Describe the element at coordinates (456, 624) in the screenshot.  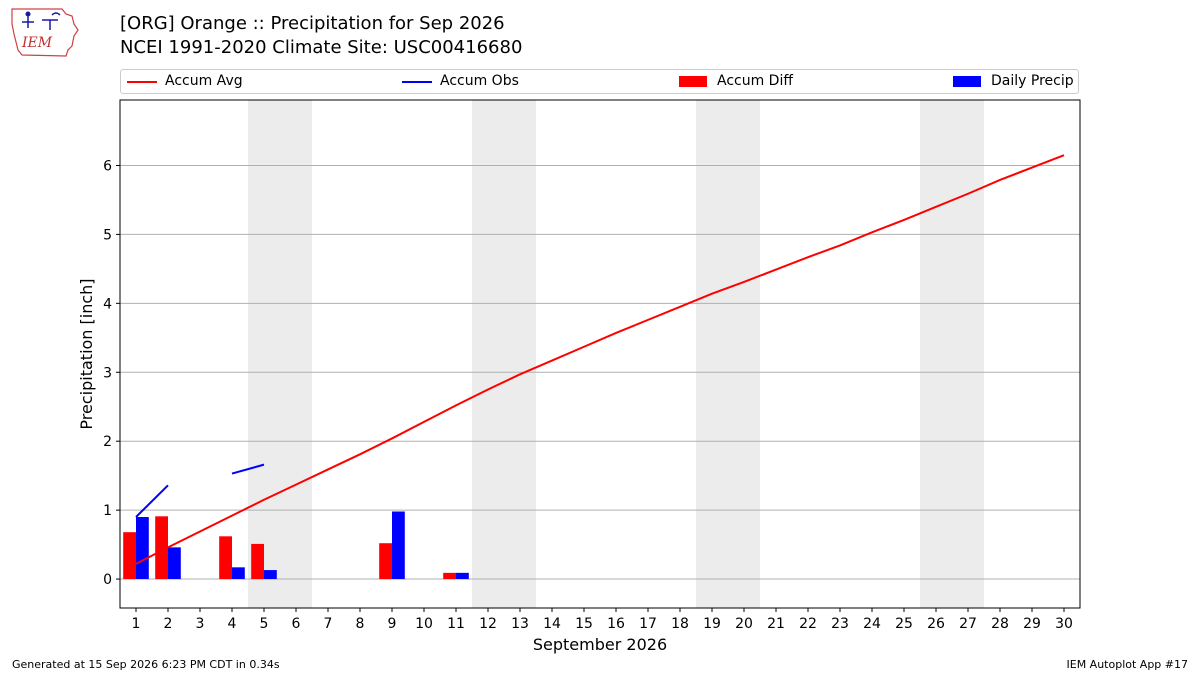
I see `x-tick-label: 11` at that location.